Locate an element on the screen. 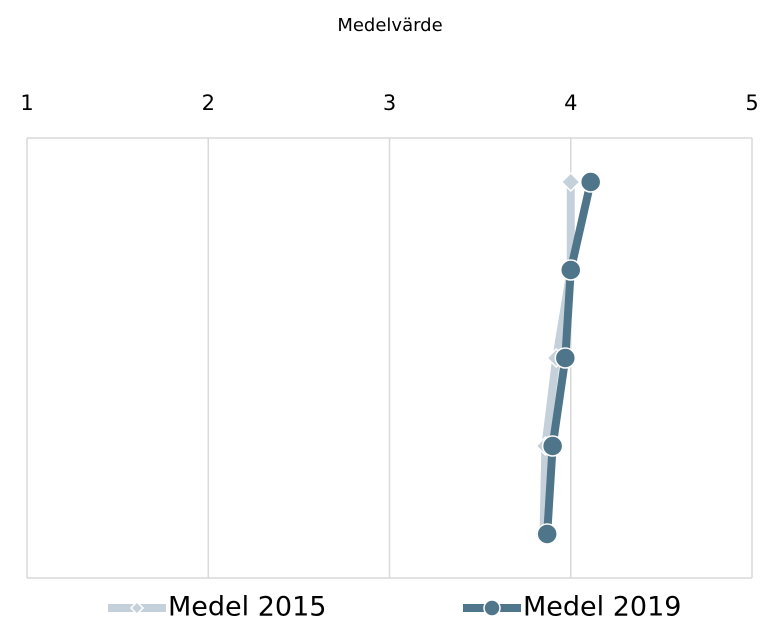  x-tick-label: 4 is located at coordinates (570, 103).